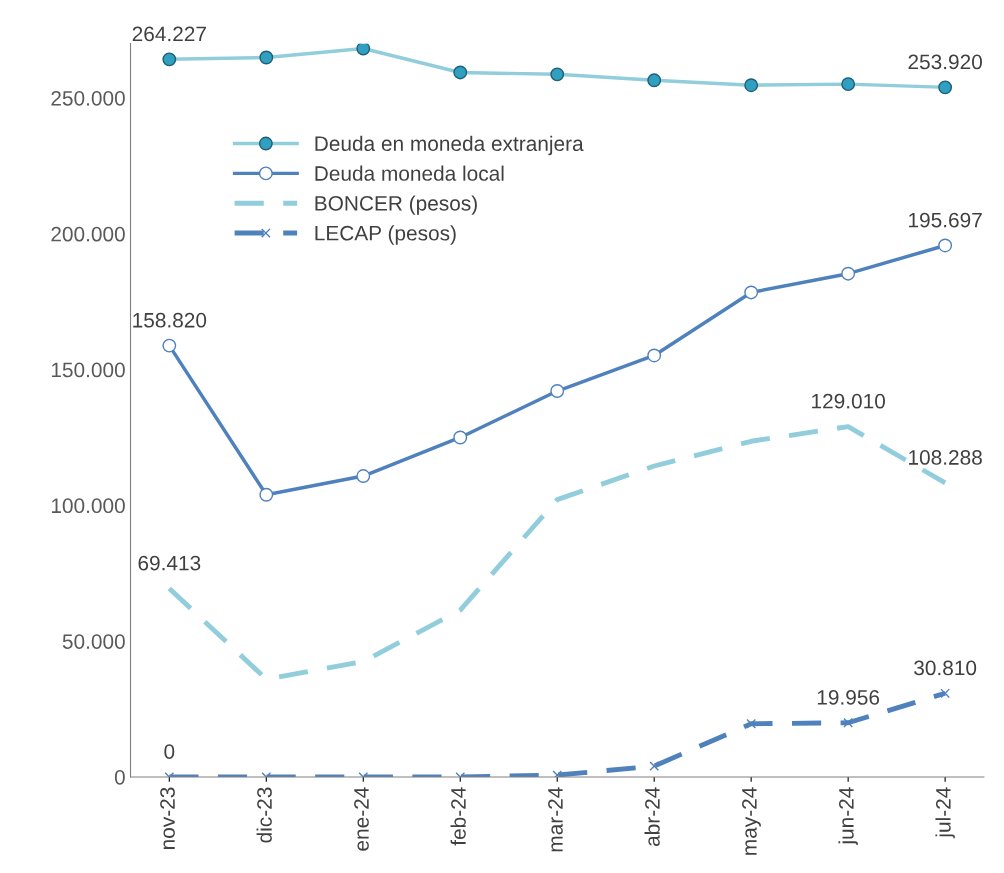  What do you see at coordinates (88, 506) in the screenshot?
I see `y-tick-label: 100.000` at bounding box center [88, 506].